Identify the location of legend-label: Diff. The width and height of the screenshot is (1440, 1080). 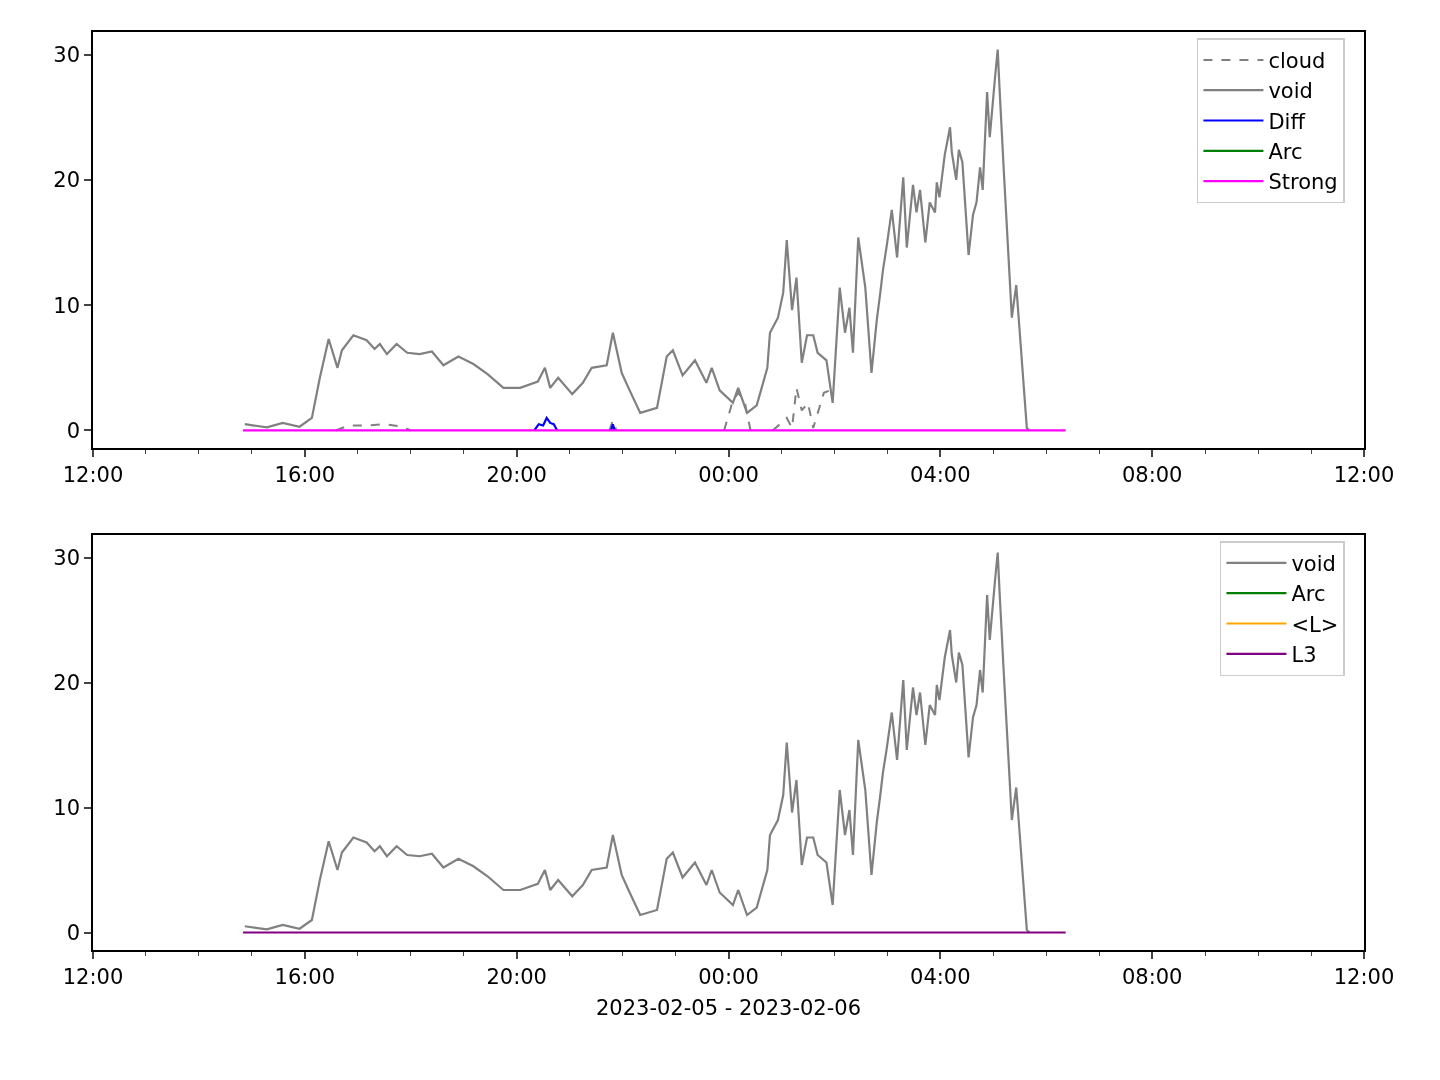
(1287, 121).